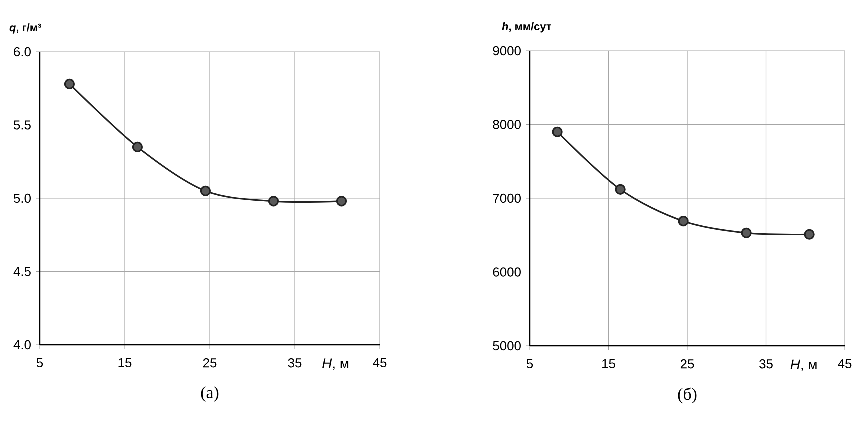  Describe the element at coordinates (507, 272) in the screenshot. I see `y-tick-label: 6000` at that location.